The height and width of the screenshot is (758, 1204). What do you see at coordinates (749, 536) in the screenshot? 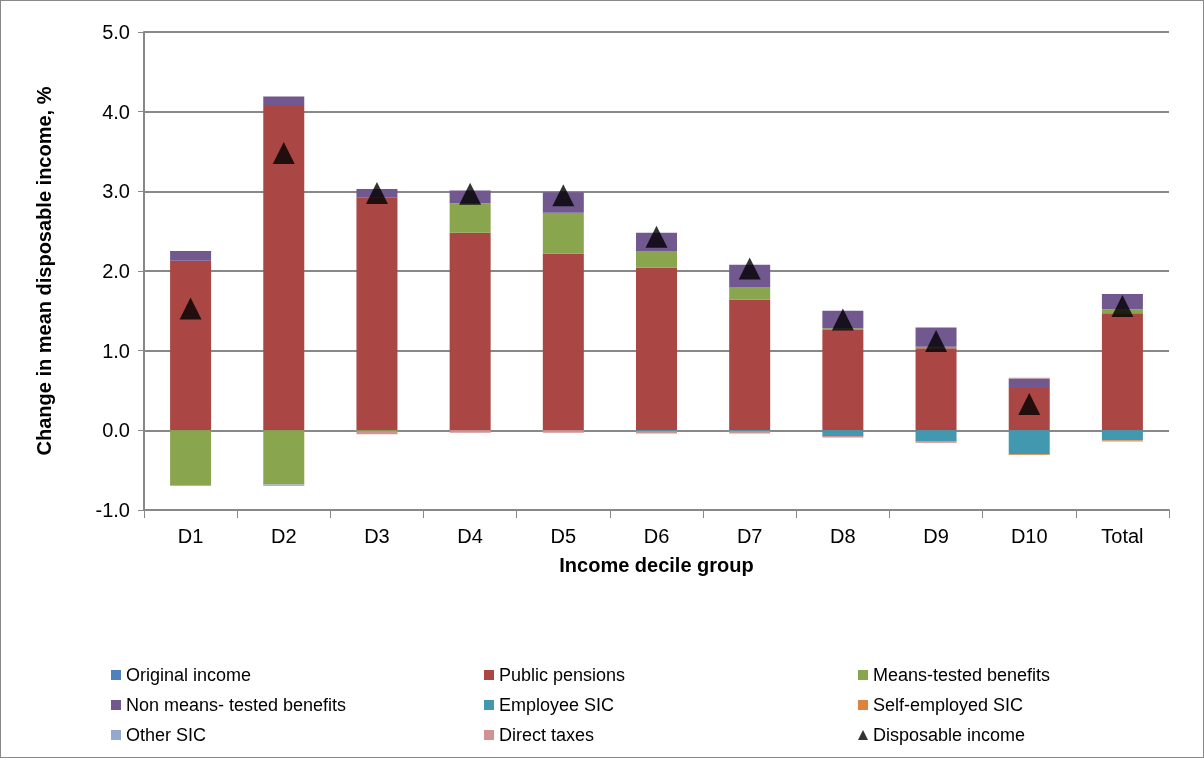
I see `x-tick-label: D7` at bounding box center [749, 536].